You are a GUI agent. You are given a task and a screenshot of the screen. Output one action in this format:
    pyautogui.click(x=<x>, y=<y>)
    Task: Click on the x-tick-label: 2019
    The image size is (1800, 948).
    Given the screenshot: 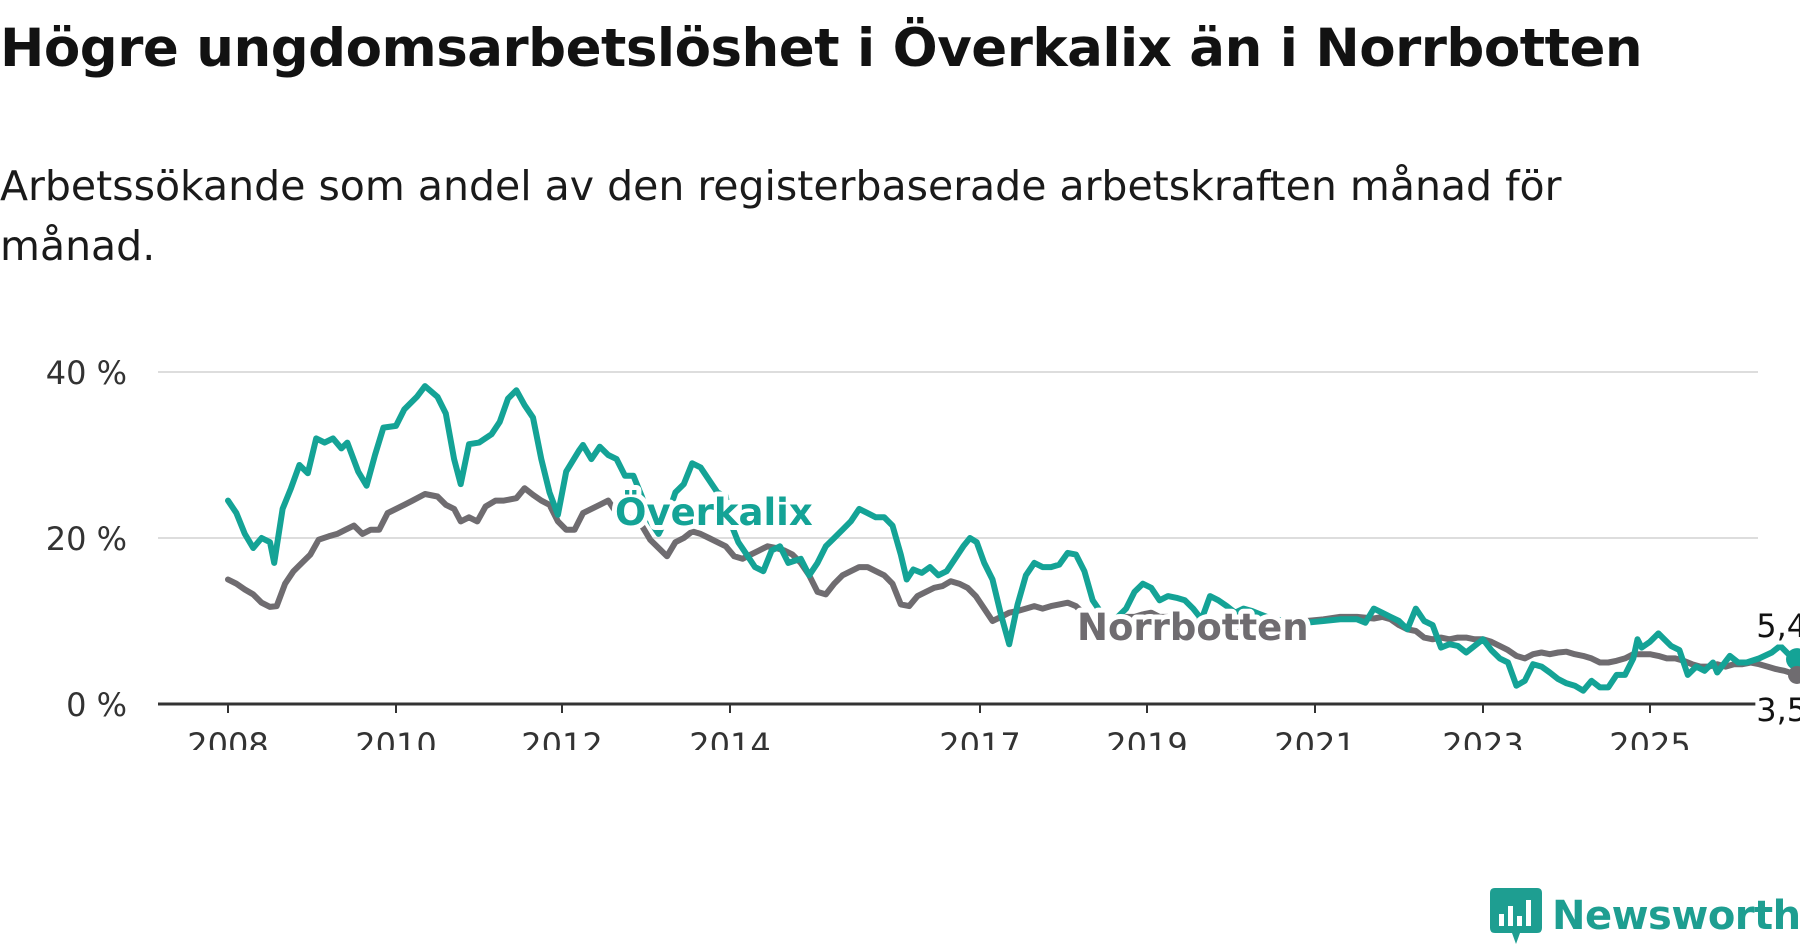 What is the action you would take?
    pyautogui.click(x=1146, y=738)
    